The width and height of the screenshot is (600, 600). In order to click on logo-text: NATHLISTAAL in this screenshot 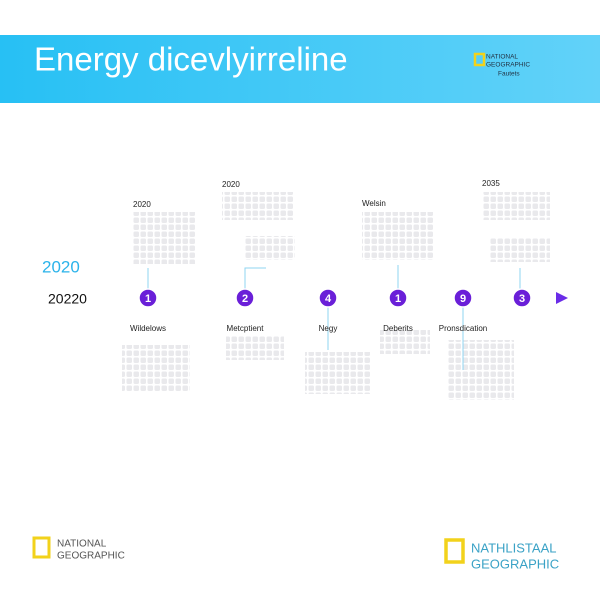, I will do `click(513, 547)`.